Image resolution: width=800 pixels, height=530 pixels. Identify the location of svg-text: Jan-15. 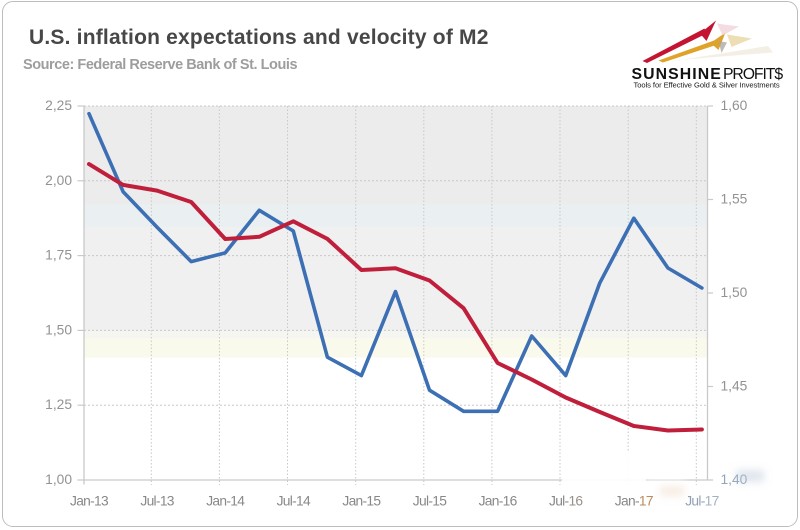
(361, 500).